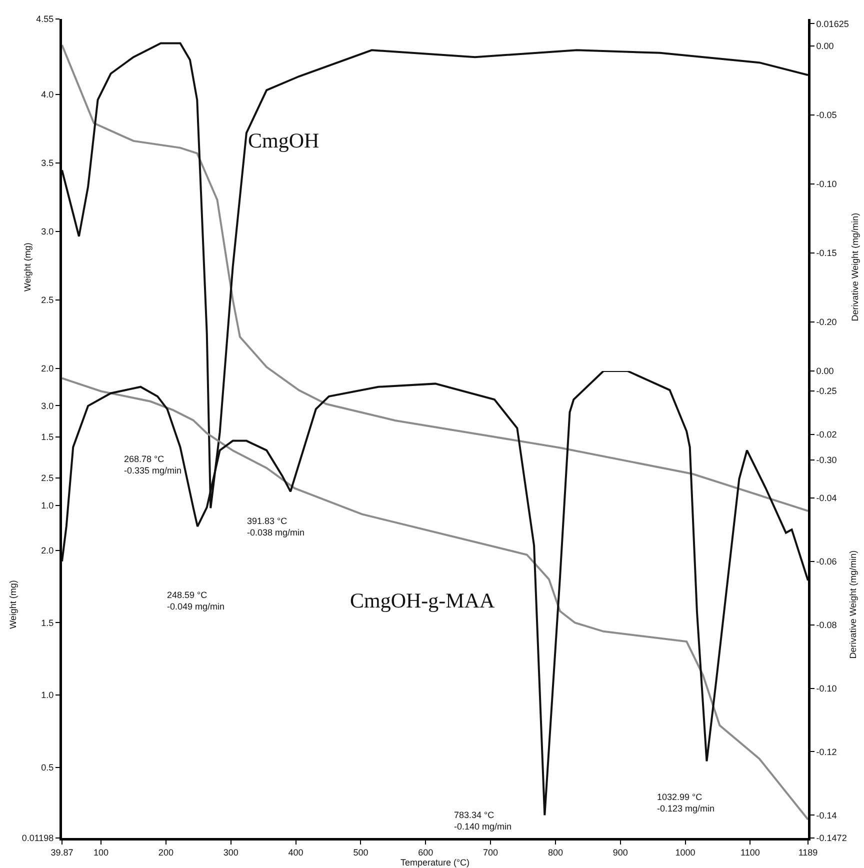 This screenshot has height=868, width=864. I want to click on annotation: 248.59 °C -0.049 mg/min, so click(196, 601).